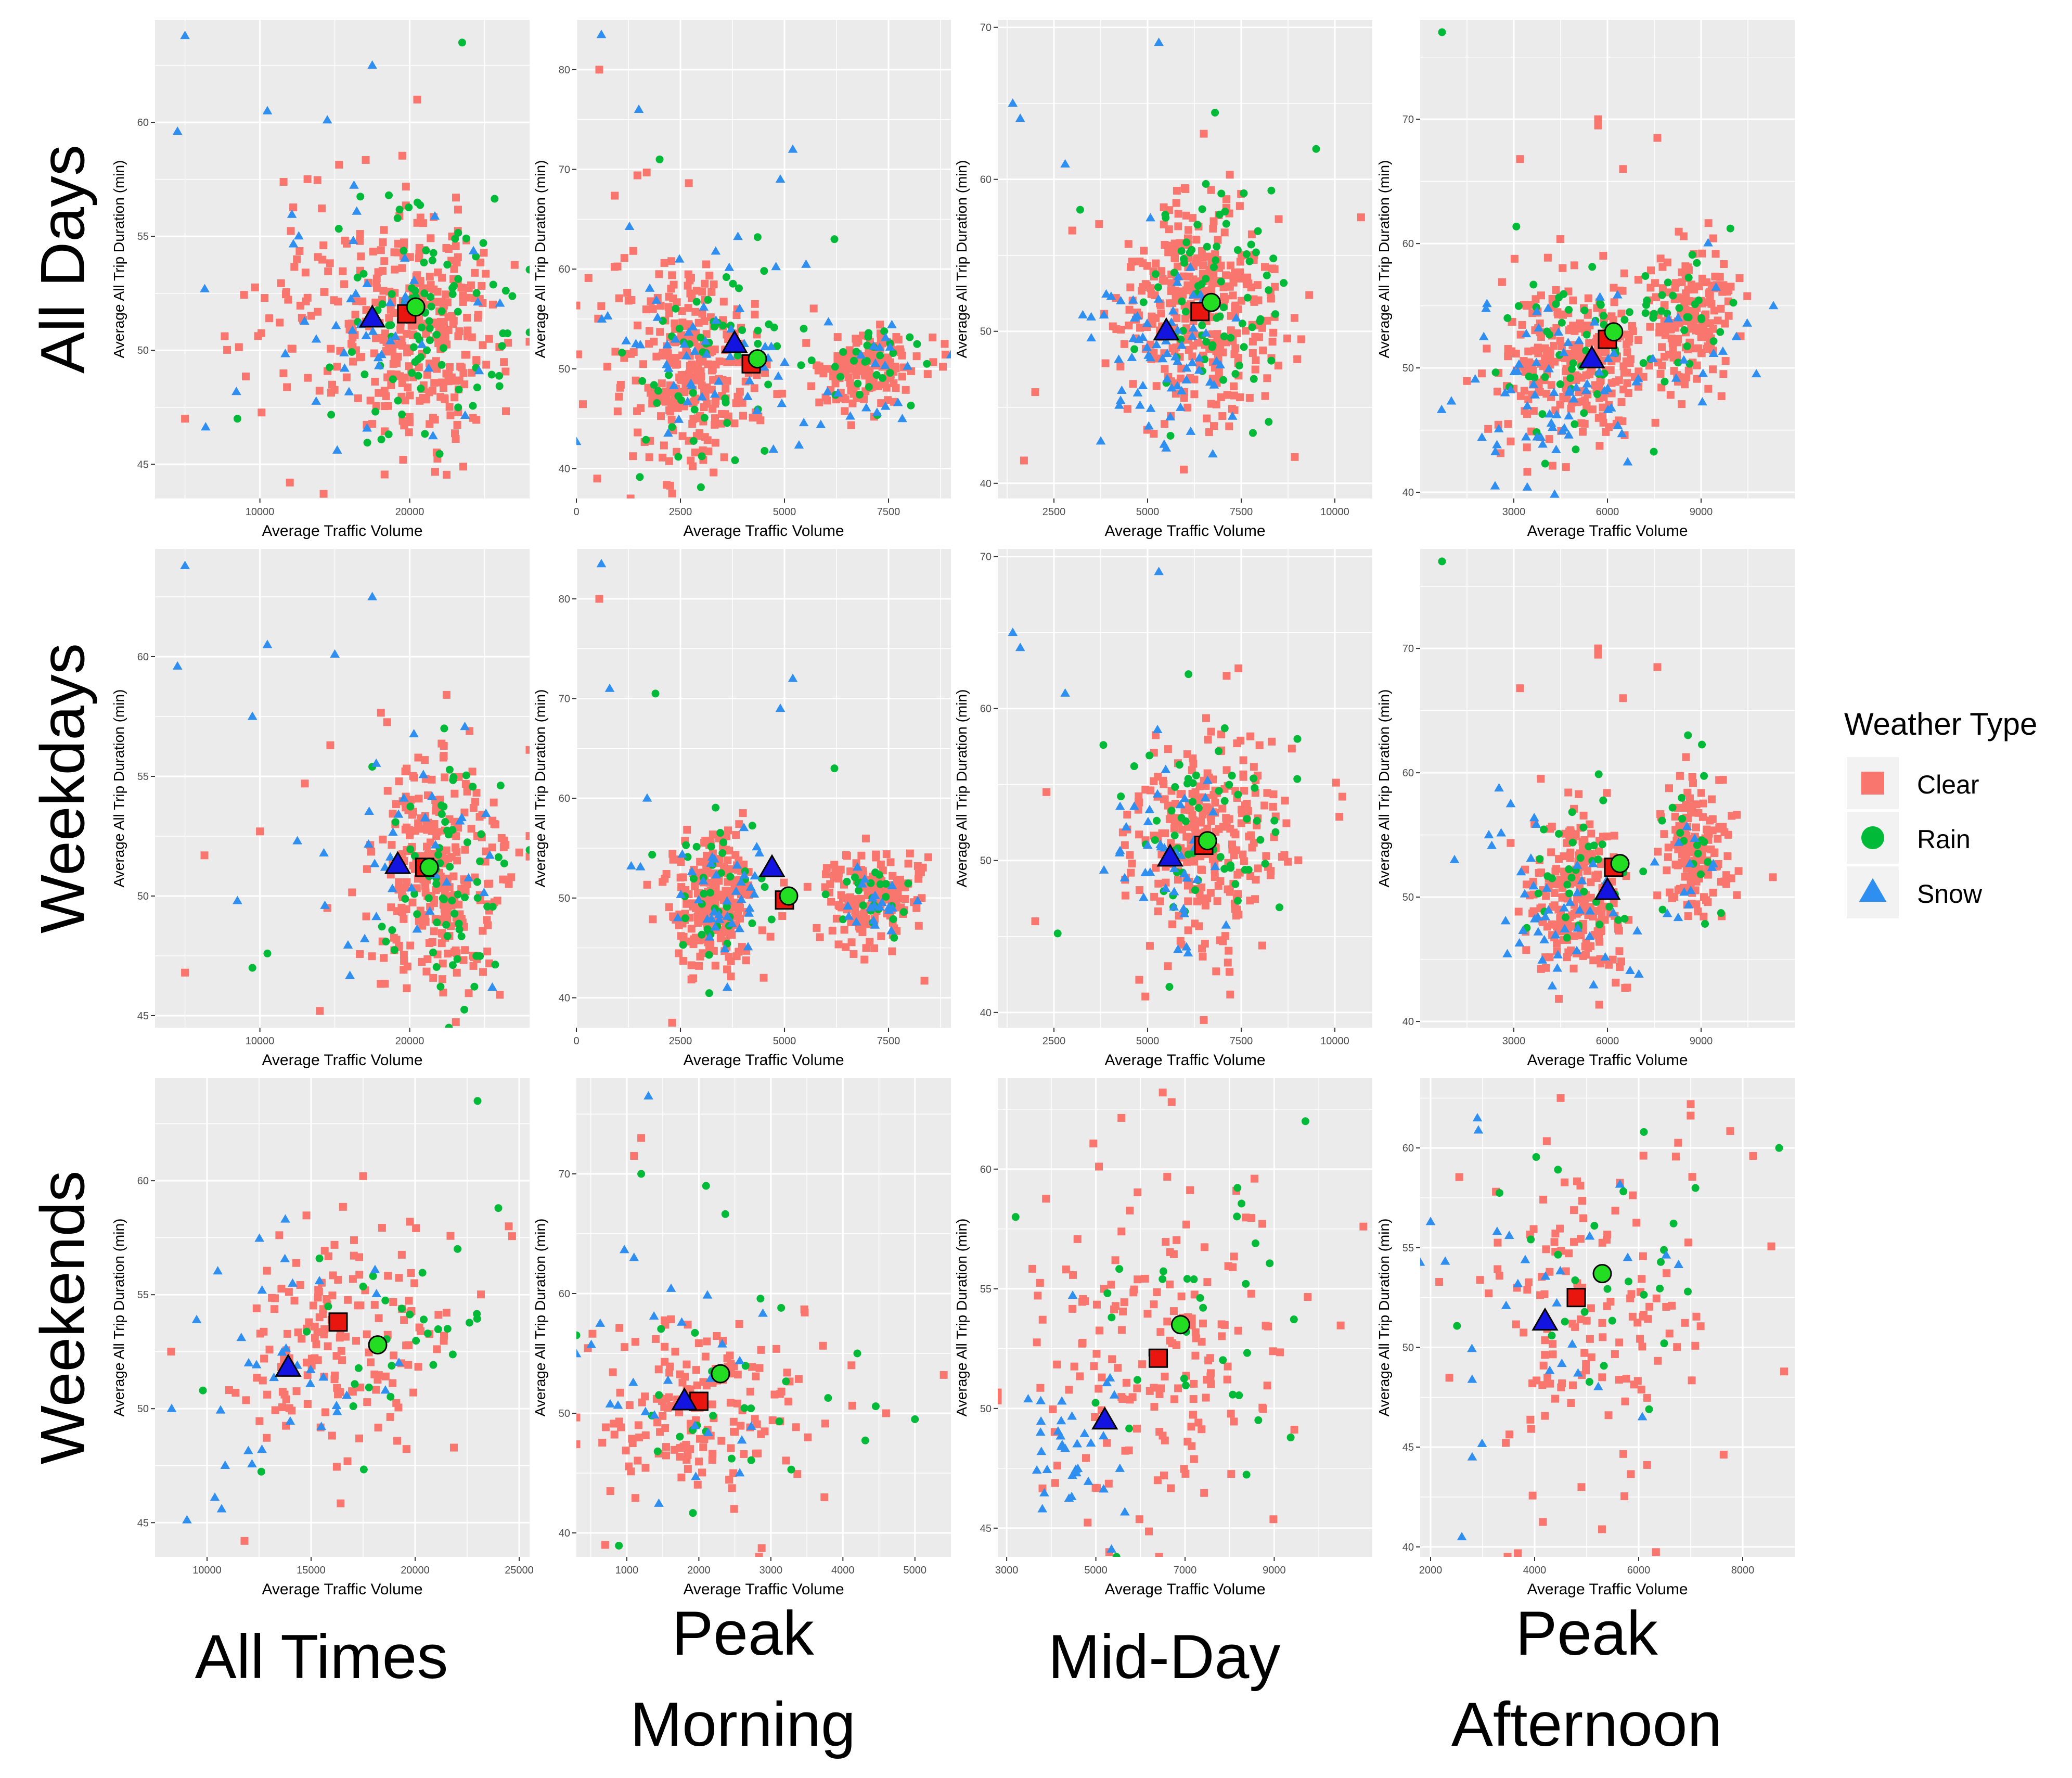 This screenshot has height=1778, width=2072. Describe the element at coordinates (1612, 877) in the screenshot. I see `series-means` at that location.